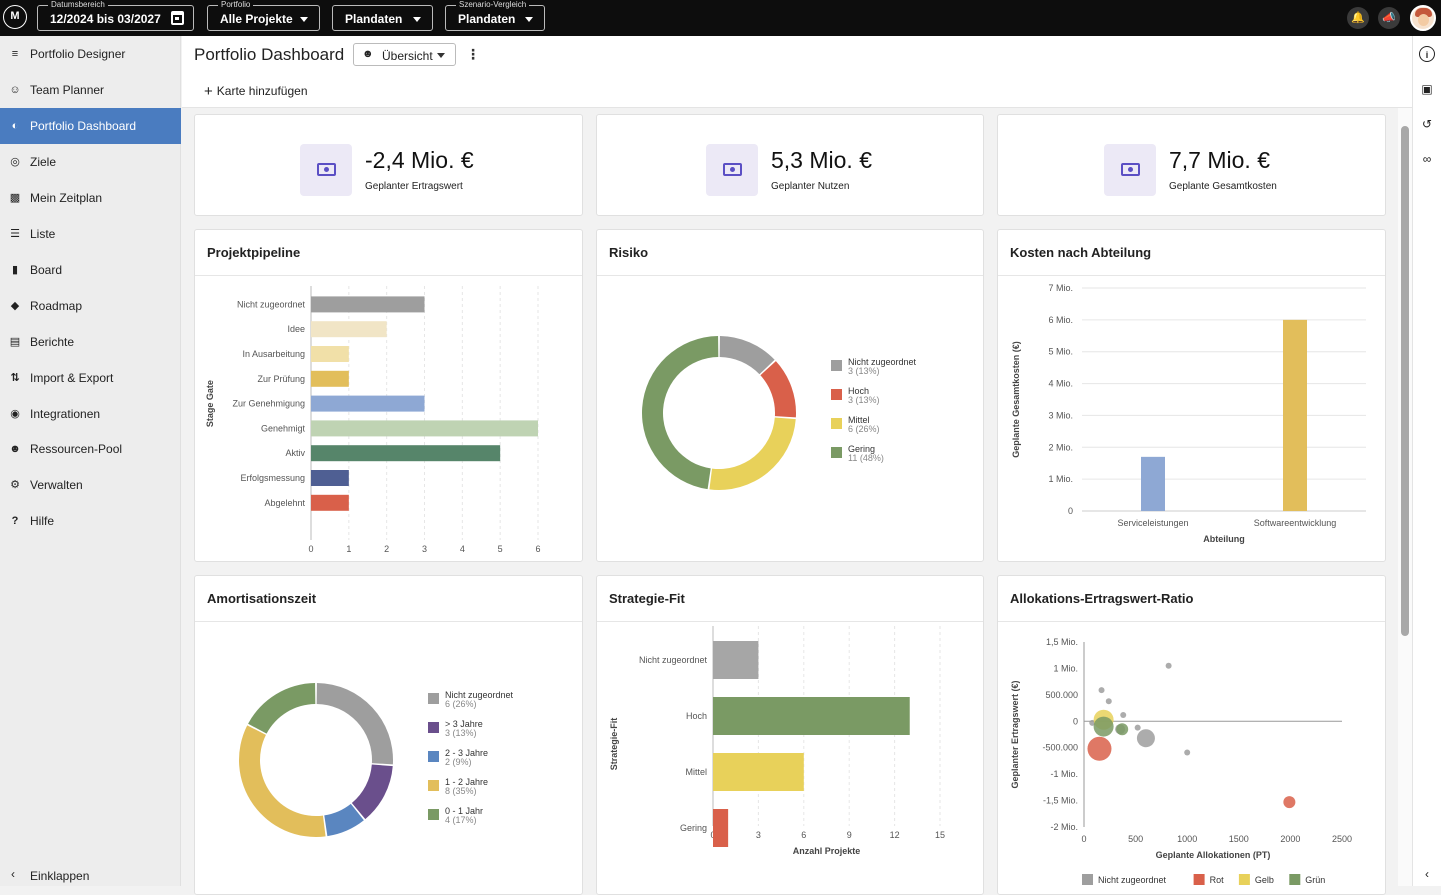 The image size is (1441, 895). Describe the element at coordinates (464, 811) in the screenshot. I see `legend-label: 0 - 1 Jahr` at that location.